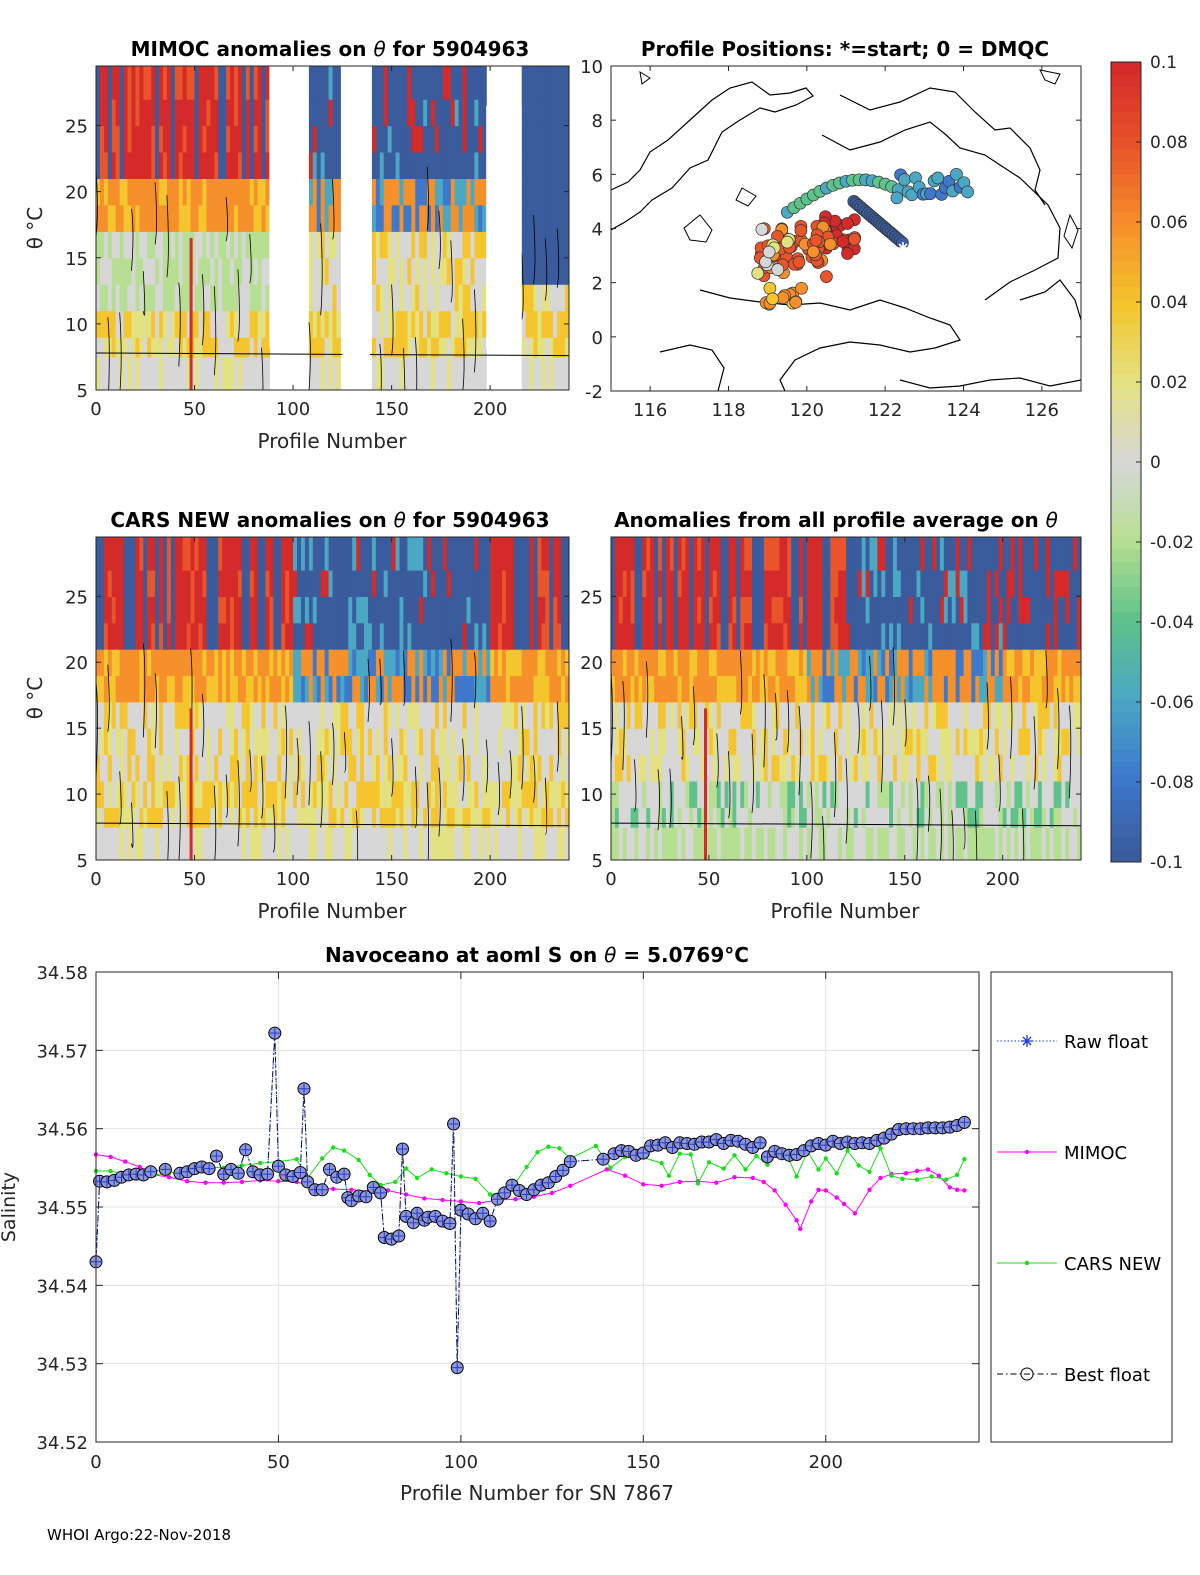  What do you see at coordinates (309, 356) in the screenshot?
I see `hm-mimoc-contour` at bounding box center [309, 356].